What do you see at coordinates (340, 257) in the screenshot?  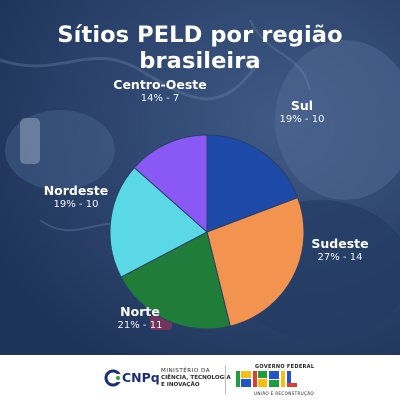 I see `slice-value-sudeste: 27% - 14` at bounding box center [340, 257].